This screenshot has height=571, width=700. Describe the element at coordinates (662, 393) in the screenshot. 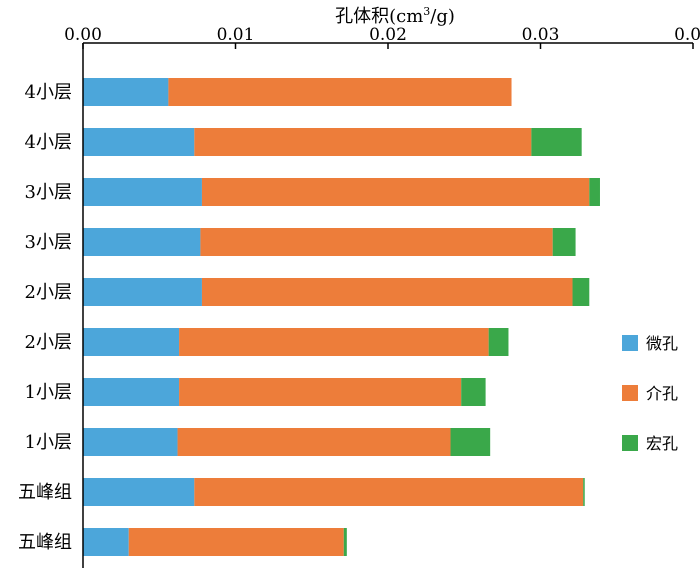

I see `legend-label: 介孔` at that location.